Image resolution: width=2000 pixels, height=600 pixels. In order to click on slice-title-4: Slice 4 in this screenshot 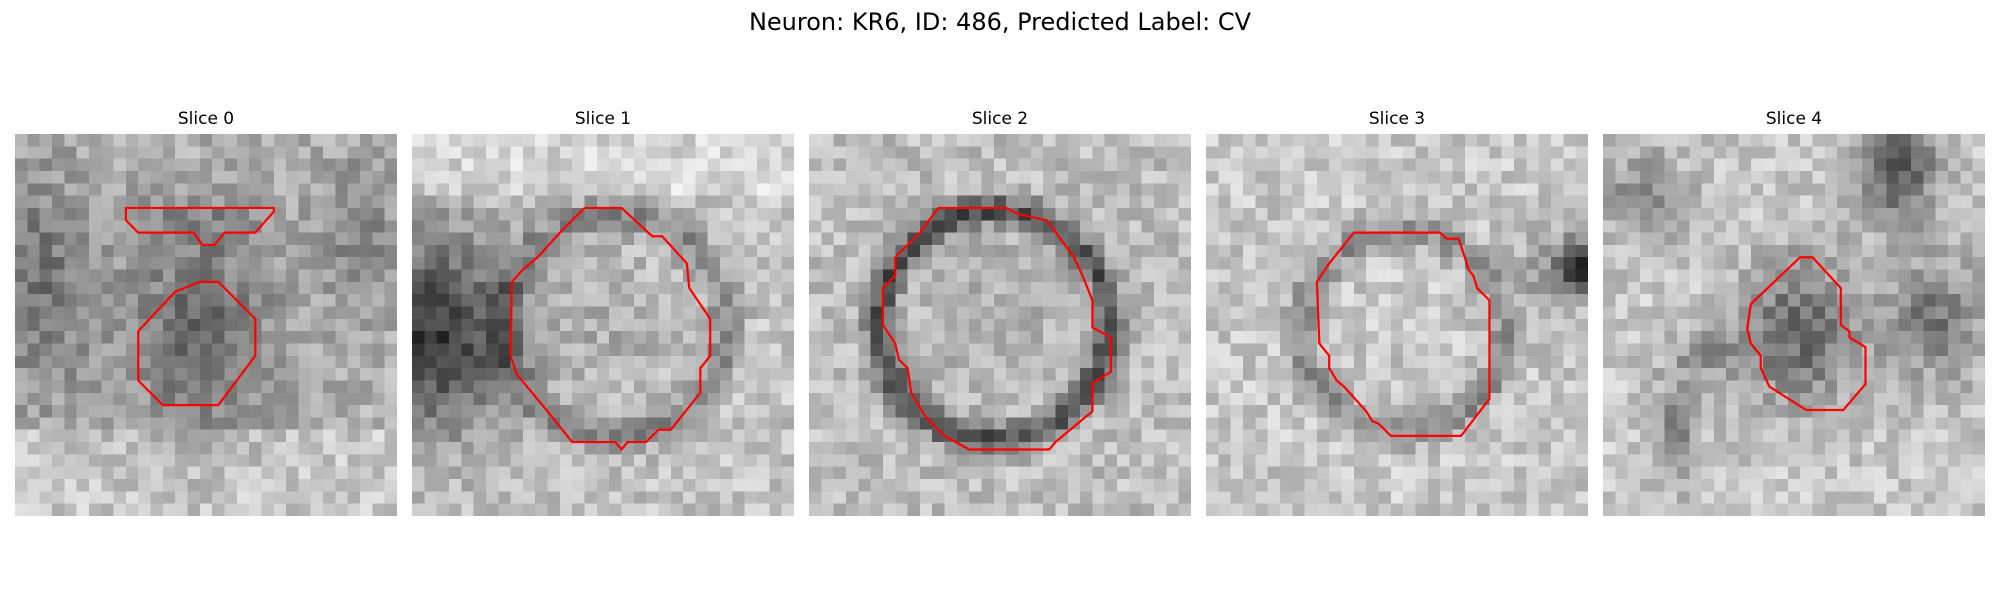, I will do `click(1794, 119)`.